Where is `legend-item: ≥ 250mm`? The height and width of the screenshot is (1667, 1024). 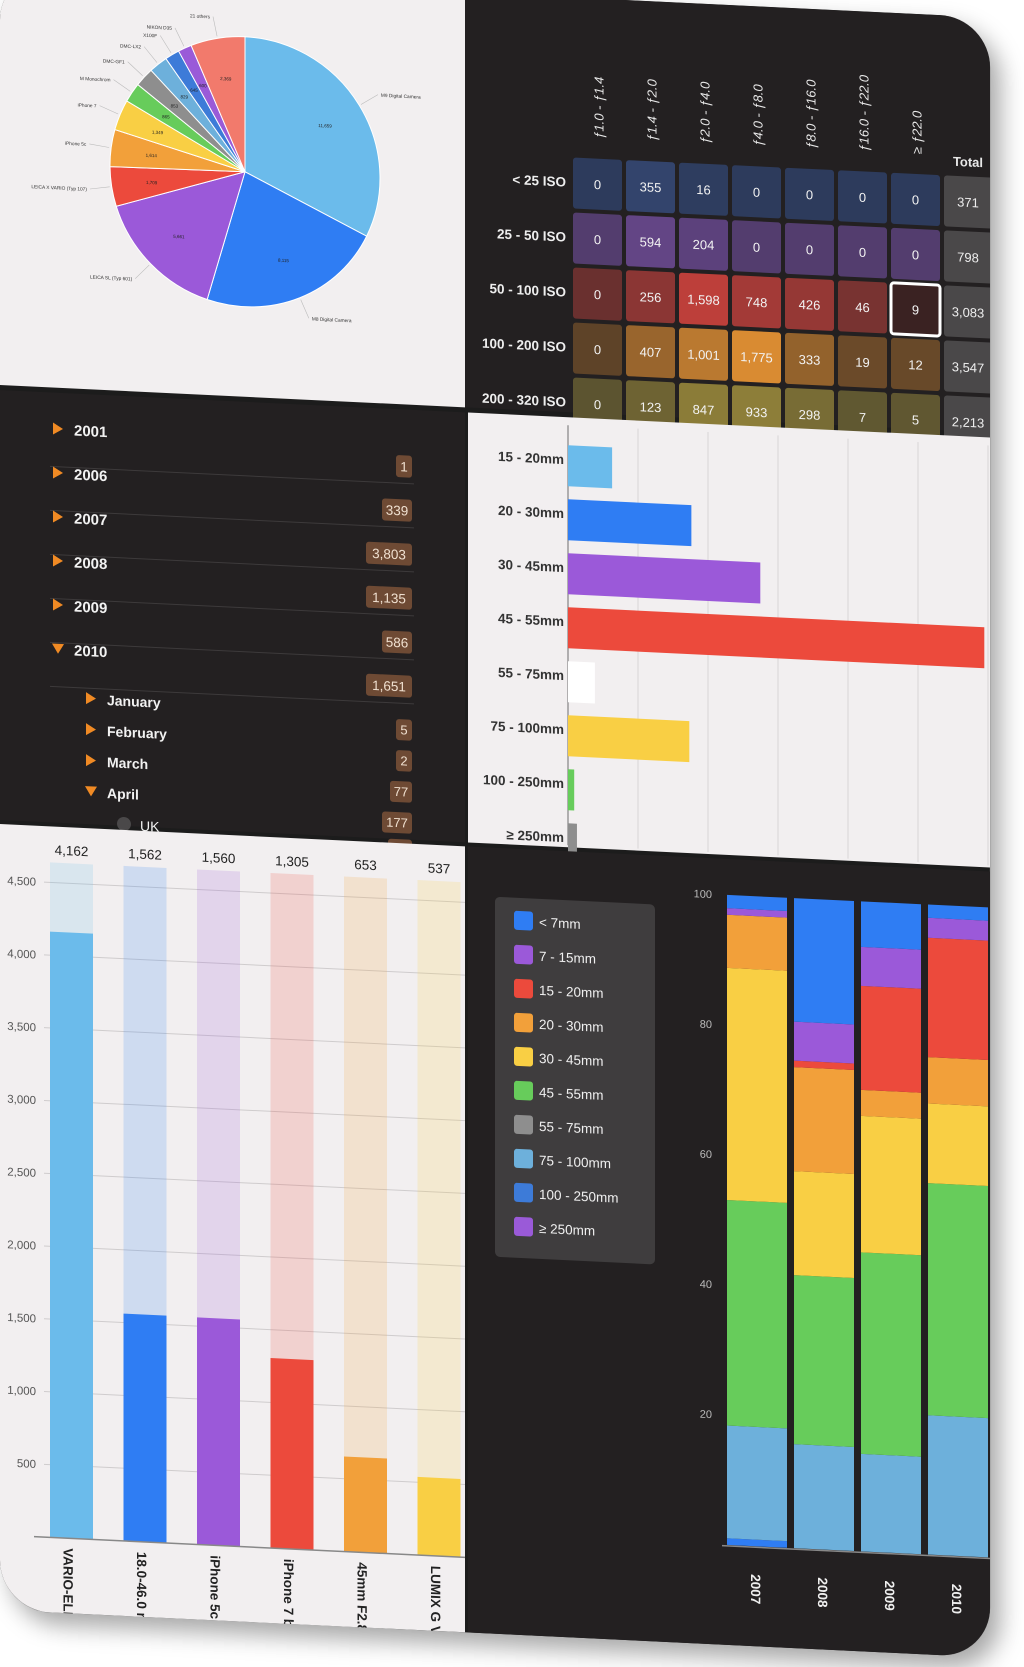 legend-item: ≥ 250mm is located at coordinates (554, 1228).